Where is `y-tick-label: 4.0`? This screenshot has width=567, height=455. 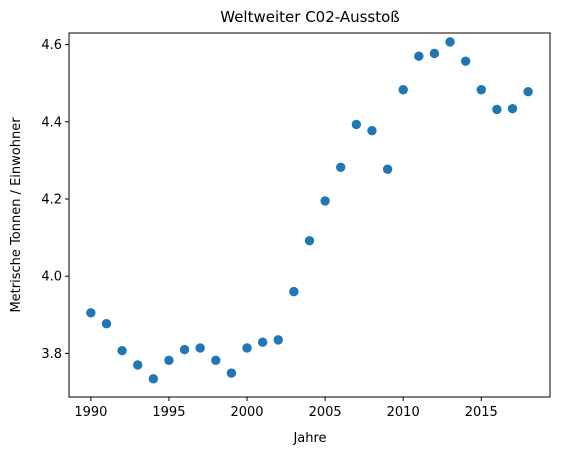
y-tick-label: 4.0 is located at coordinates (51, 277).